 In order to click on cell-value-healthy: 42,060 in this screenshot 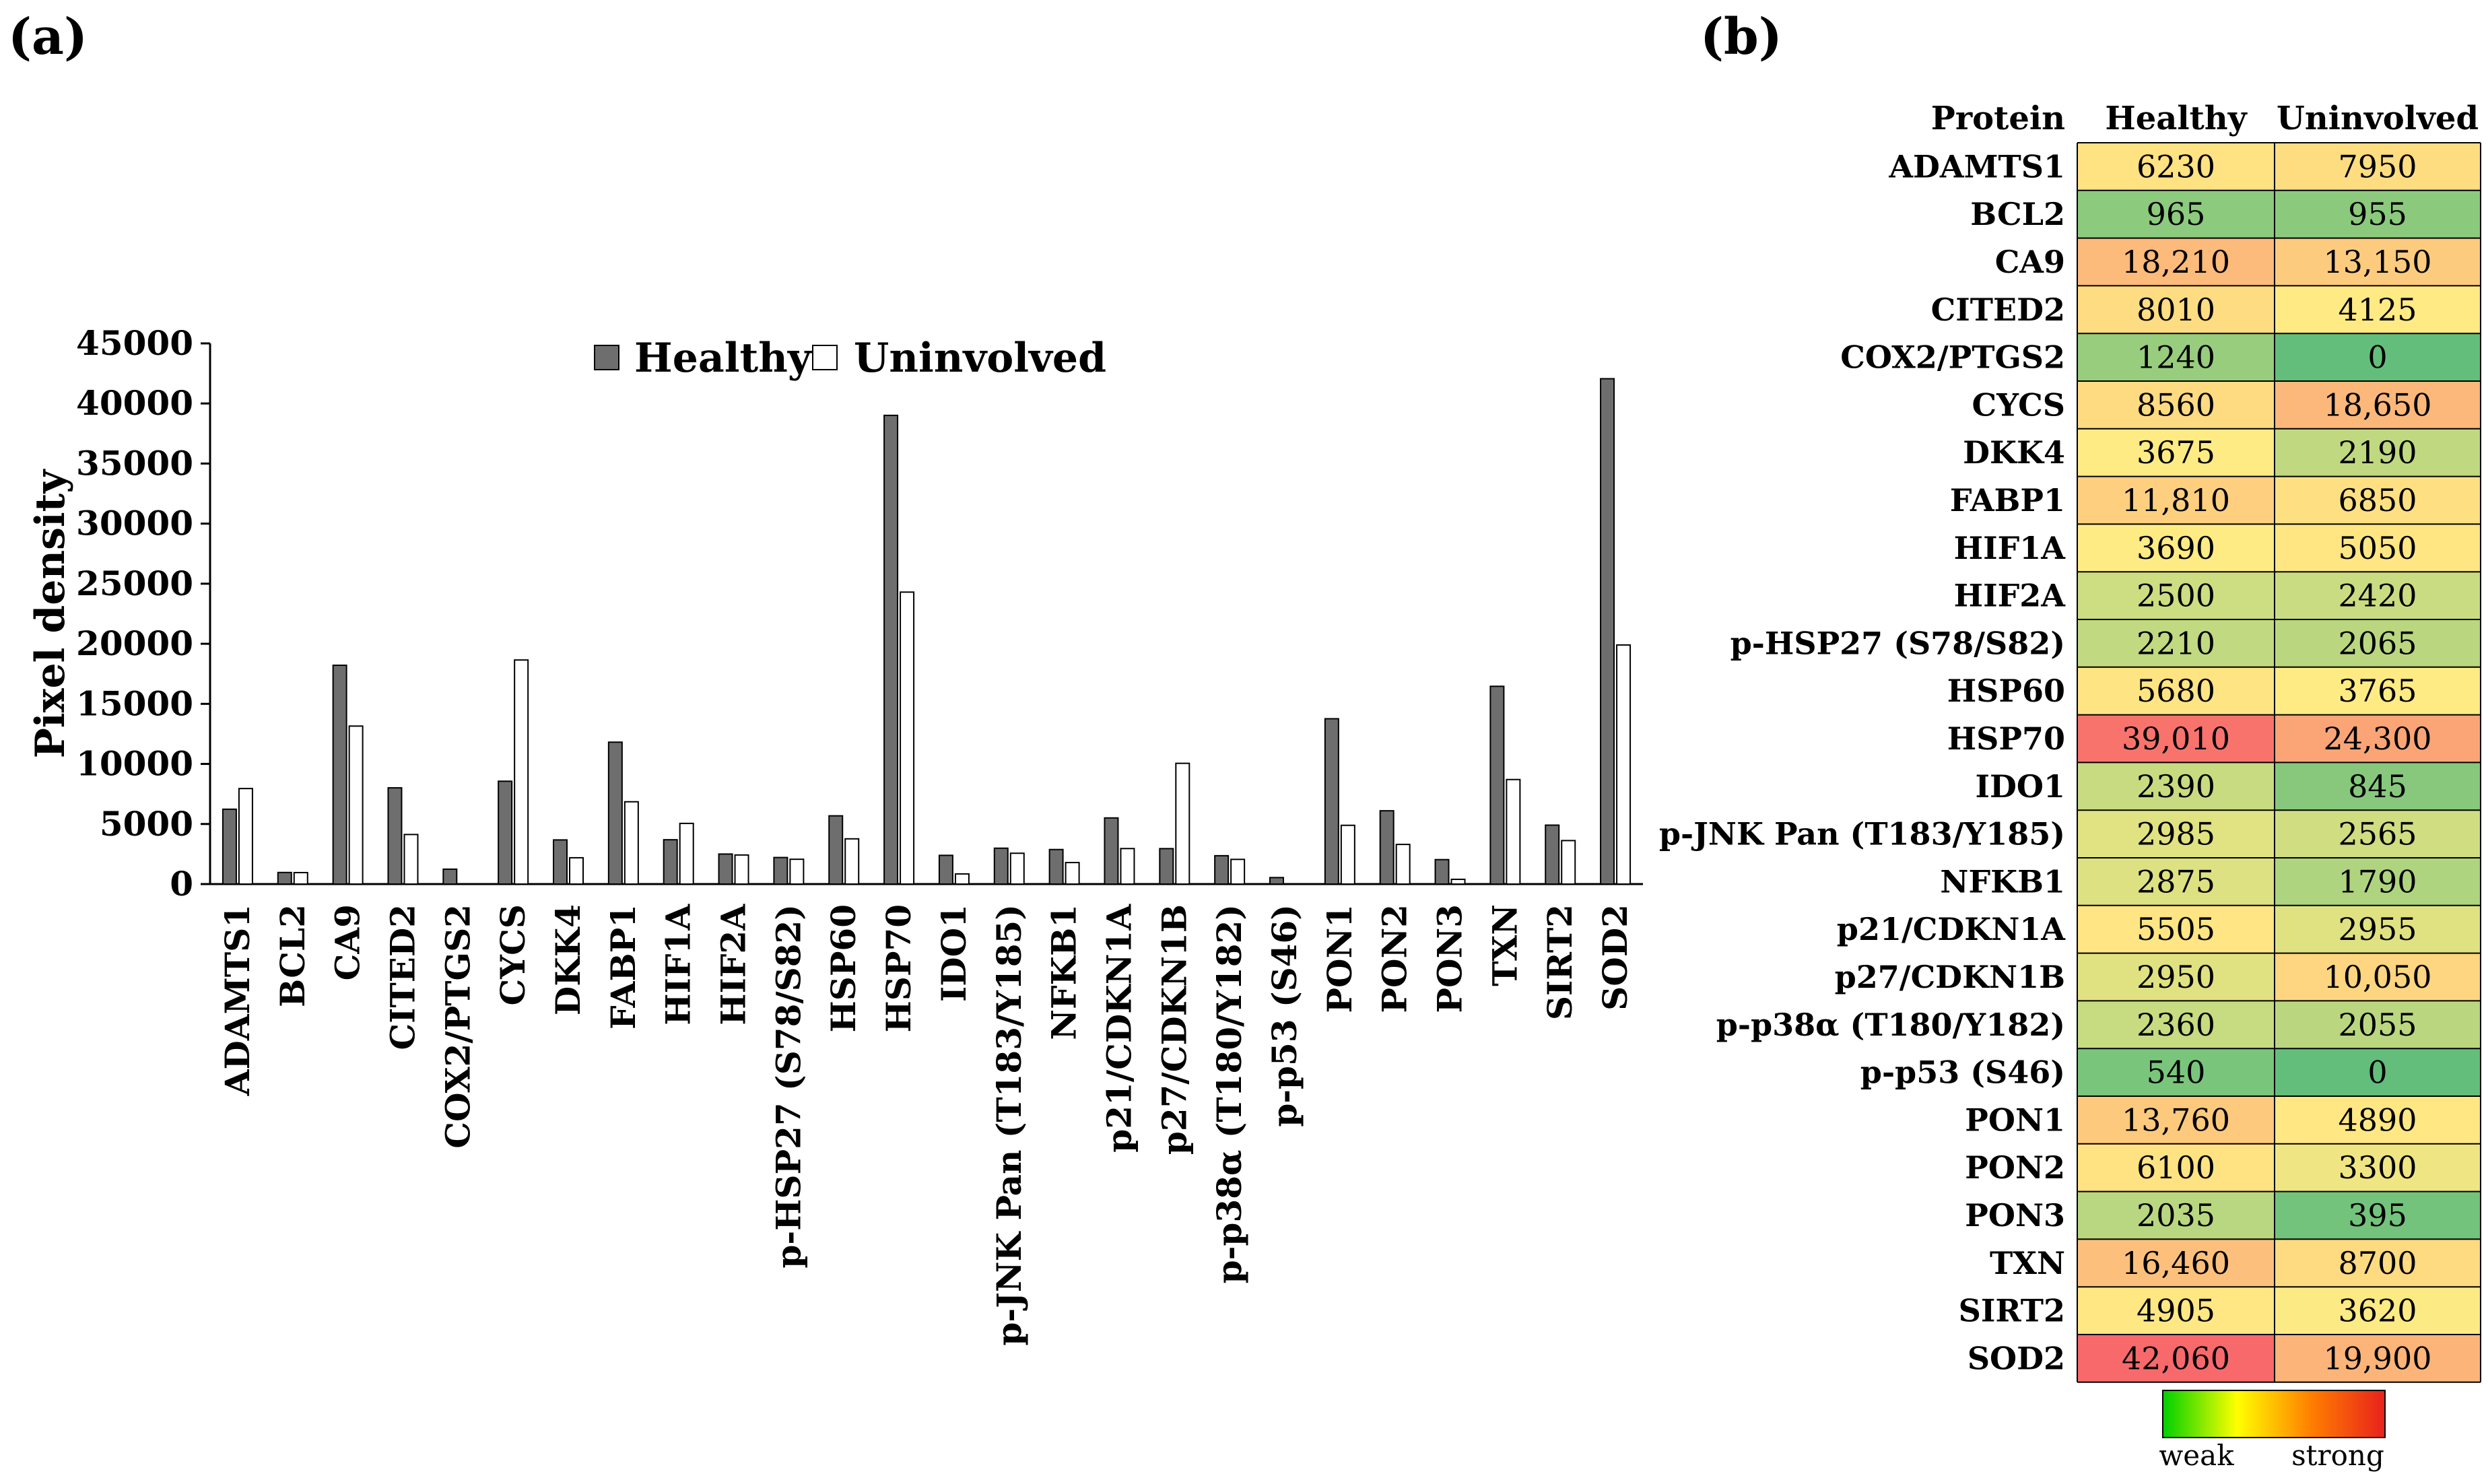, I will do `click(2176, 1358)`.